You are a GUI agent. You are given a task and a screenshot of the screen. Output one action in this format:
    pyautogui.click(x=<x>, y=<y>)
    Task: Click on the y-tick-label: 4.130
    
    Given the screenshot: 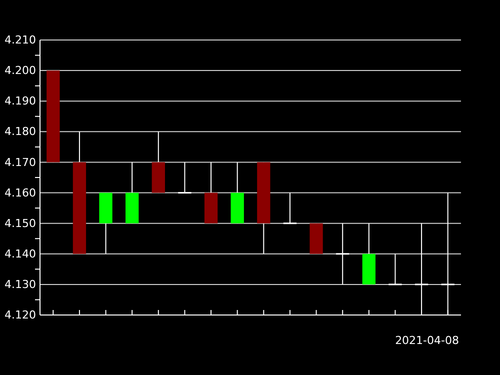 What is the action you would take?
    pyautogui.click(x=20, y=284)
    